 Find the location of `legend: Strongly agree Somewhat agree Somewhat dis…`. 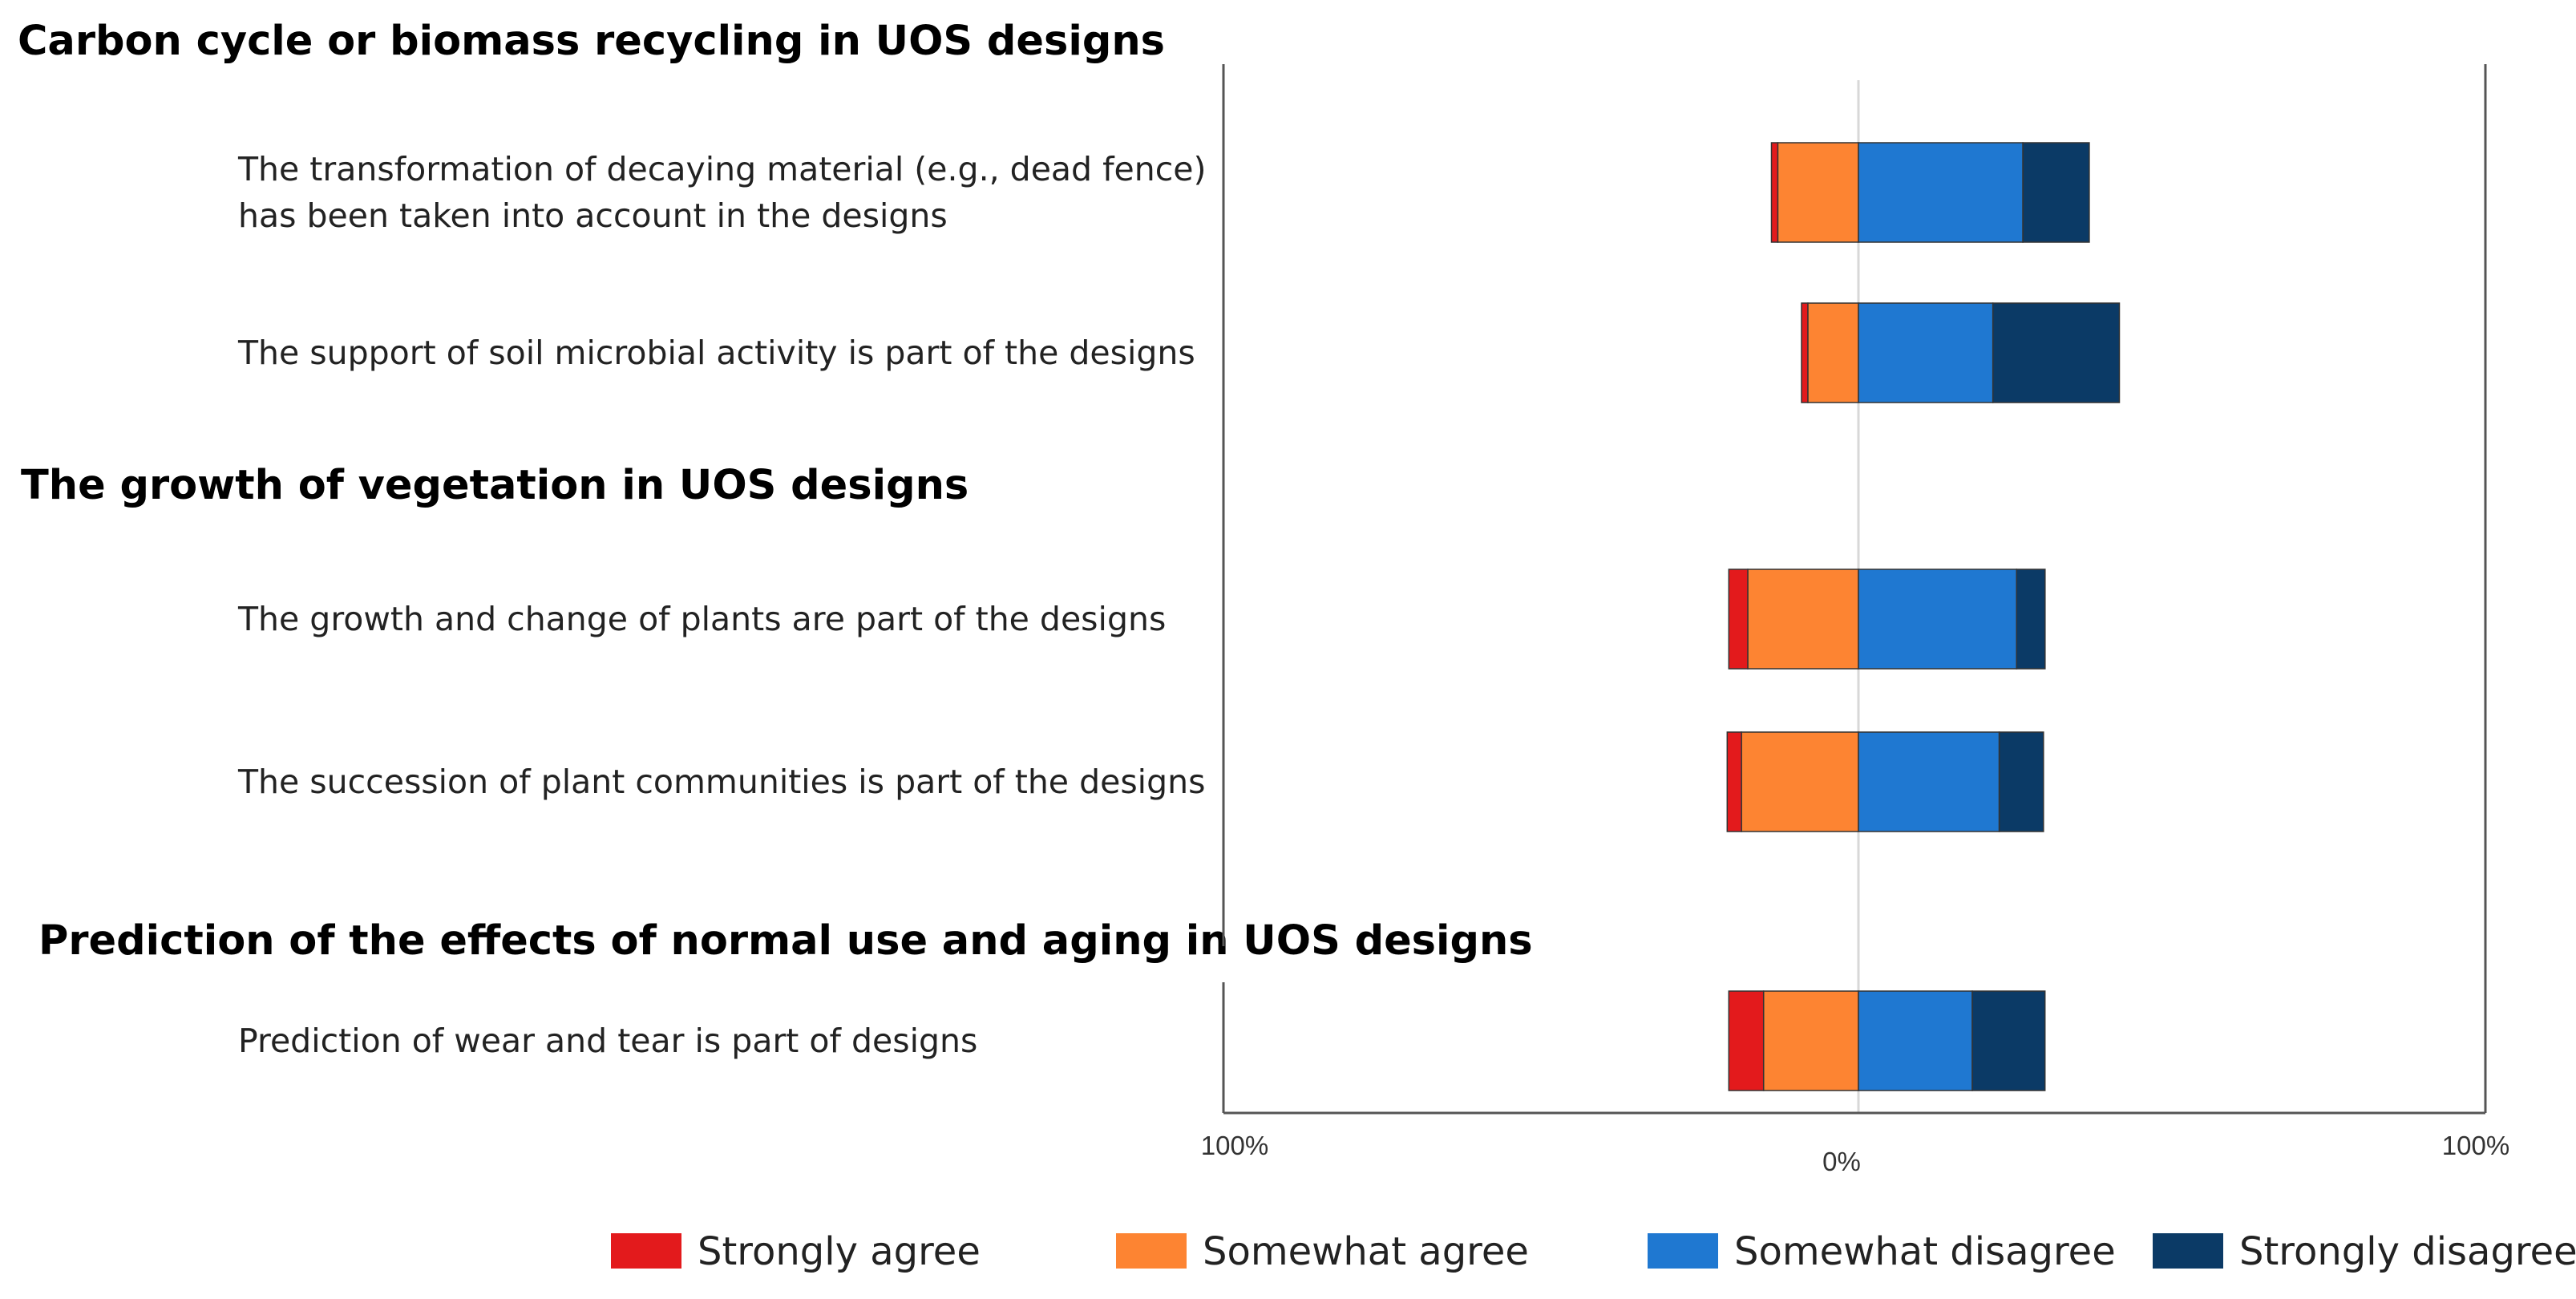

legend: Strongly agree Somewhat agree Somewhat dis… is located at coordinates (1593, 1251).